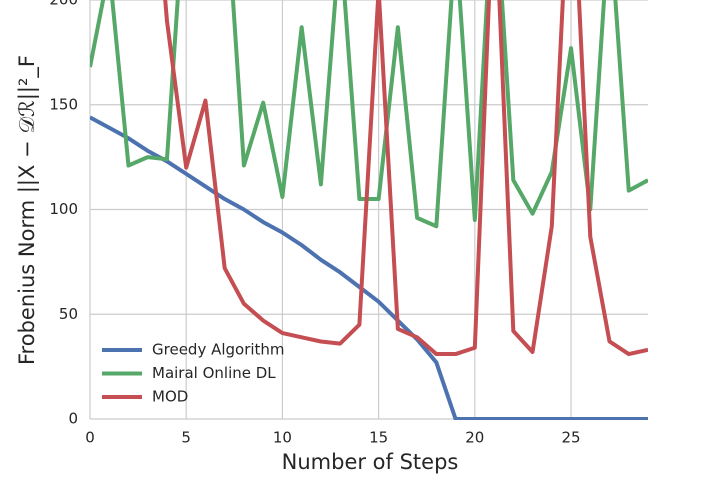 The height and width of the screenshot is (480, 720). Describe the element at coordinates (27, 210) in the screenshot. I see `y-axis-label: Frobenius Norm ||X − 𝒟ℛ||²_F` at that location.